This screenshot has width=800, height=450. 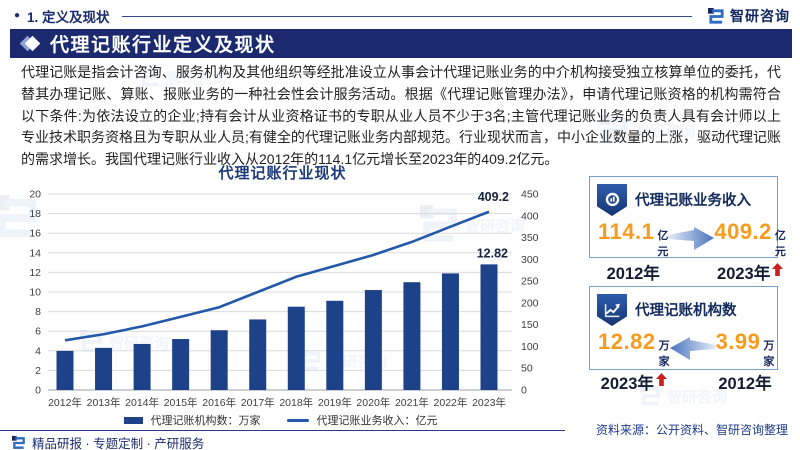 I want to click on svg-text: 2013年, so click(x=104, y=402).